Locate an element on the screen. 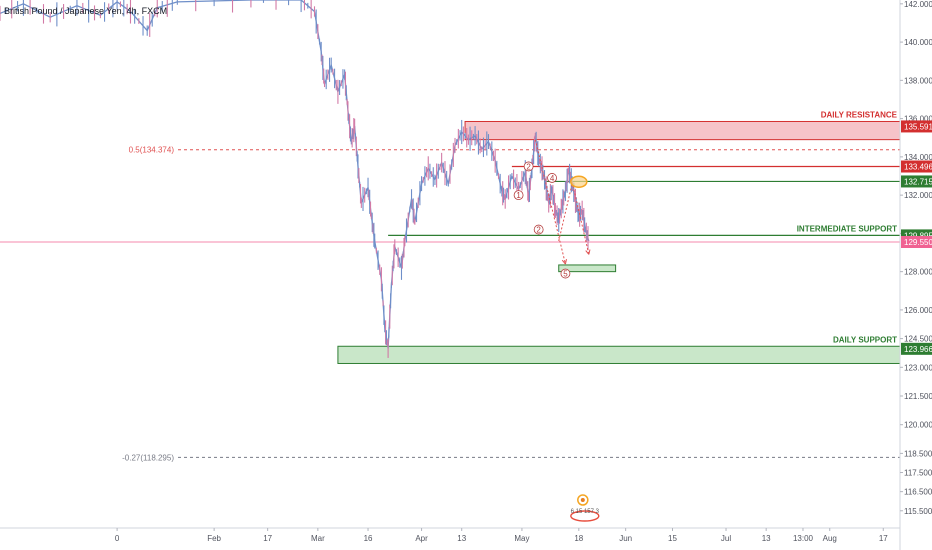 This screenshot has width=932, height=550. price-tag-label: 129.550 is located at coordinates (918, 242).